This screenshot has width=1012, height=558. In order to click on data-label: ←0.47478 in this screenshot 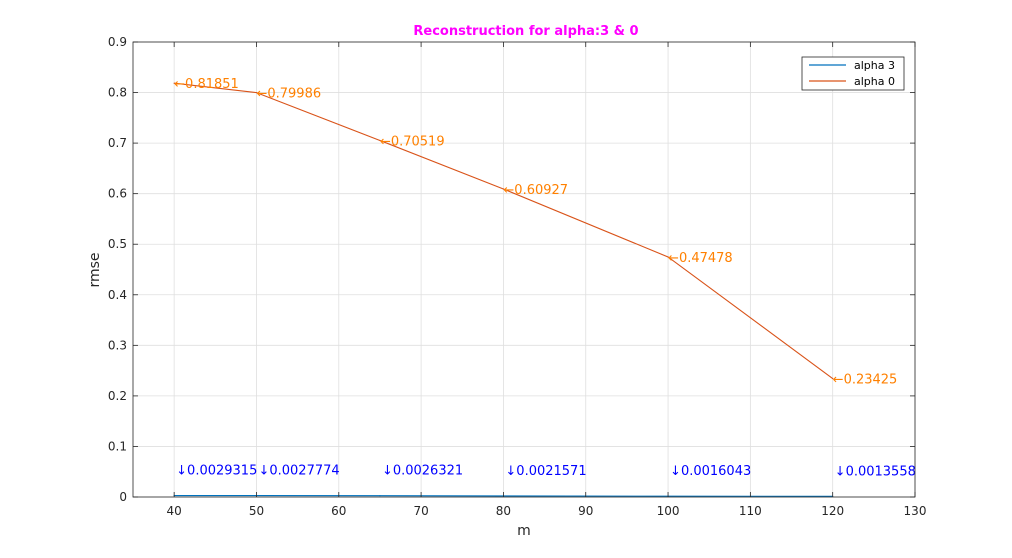, I will do `click(700, 258)`.